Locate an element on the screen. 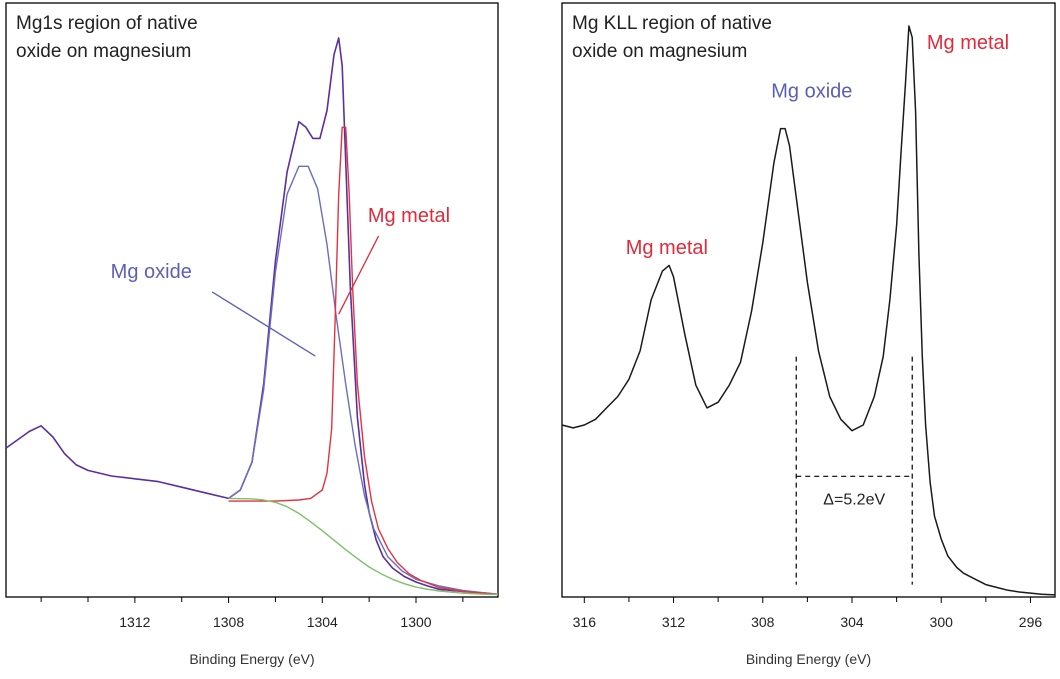 Image resolution: width=1060 pixels, height=679 pixels. x-tick-label: 296 is located at coordinates (1031, 622).